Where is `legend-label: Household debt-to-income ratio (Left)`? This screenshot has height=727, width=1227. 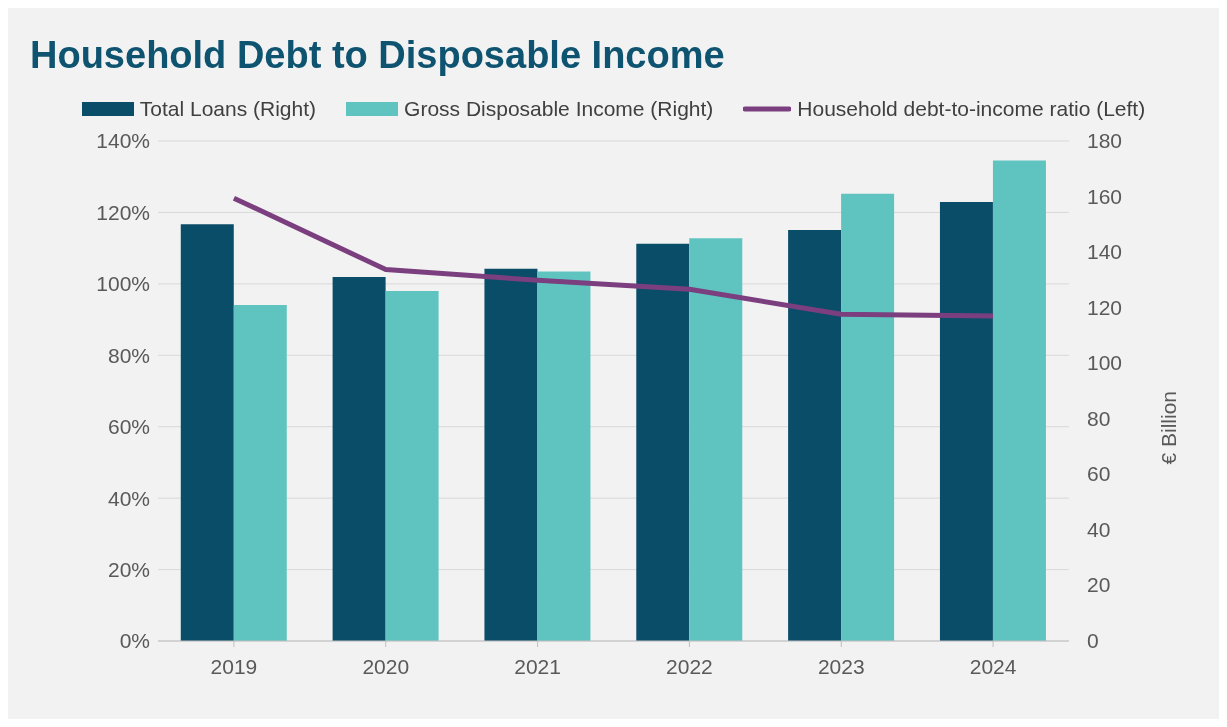
legend-label: Household debt-to-income ratio (Left) is located at coordinates (971, 109).